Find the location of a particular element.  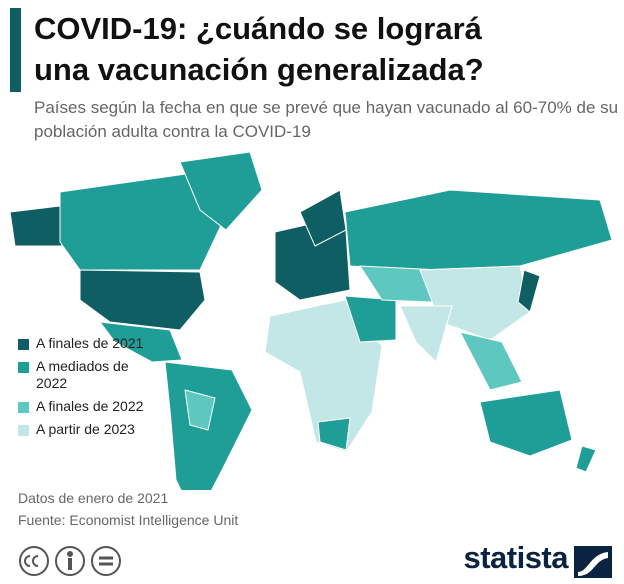

license-icons is located at coordinates (70, 561).